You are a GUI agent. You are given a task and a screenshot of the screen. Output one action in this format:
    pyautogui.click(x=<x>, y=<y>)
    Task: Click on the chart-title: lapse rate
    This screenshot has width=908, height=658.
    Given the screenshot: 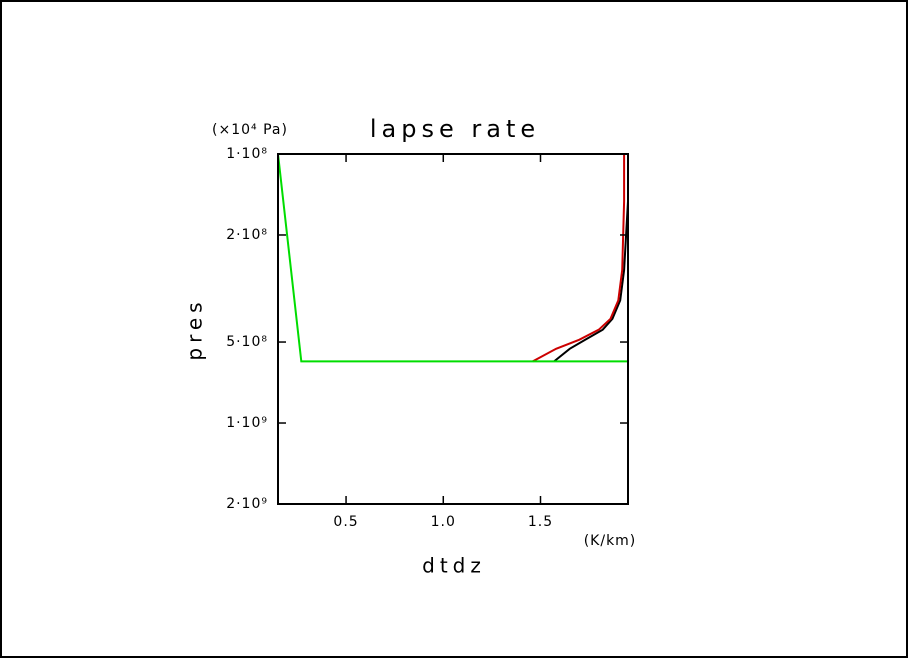 What is the action you would take?
    pyautogui.click(x=455, y=129)
    